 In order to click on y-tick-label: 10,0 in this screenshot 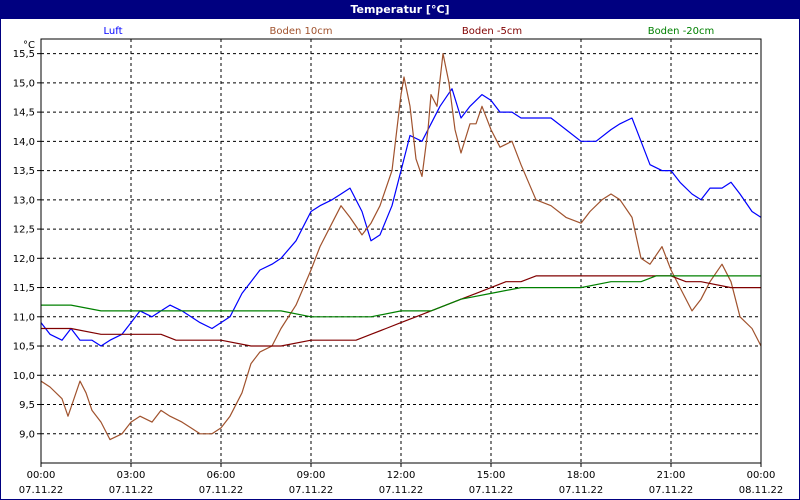, I will do `click(24, 376)`.